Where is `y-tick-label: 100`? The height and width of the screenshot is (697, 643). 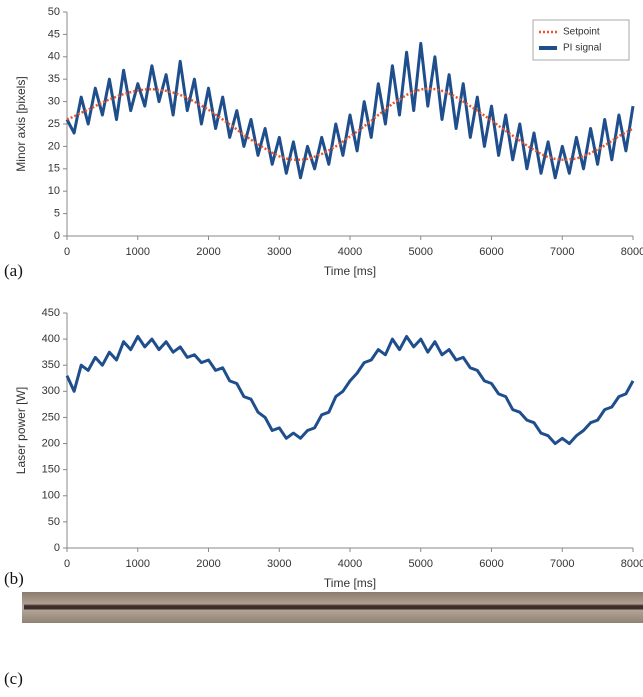
y-tick-label: 100 is located at coordinates (51, 496).